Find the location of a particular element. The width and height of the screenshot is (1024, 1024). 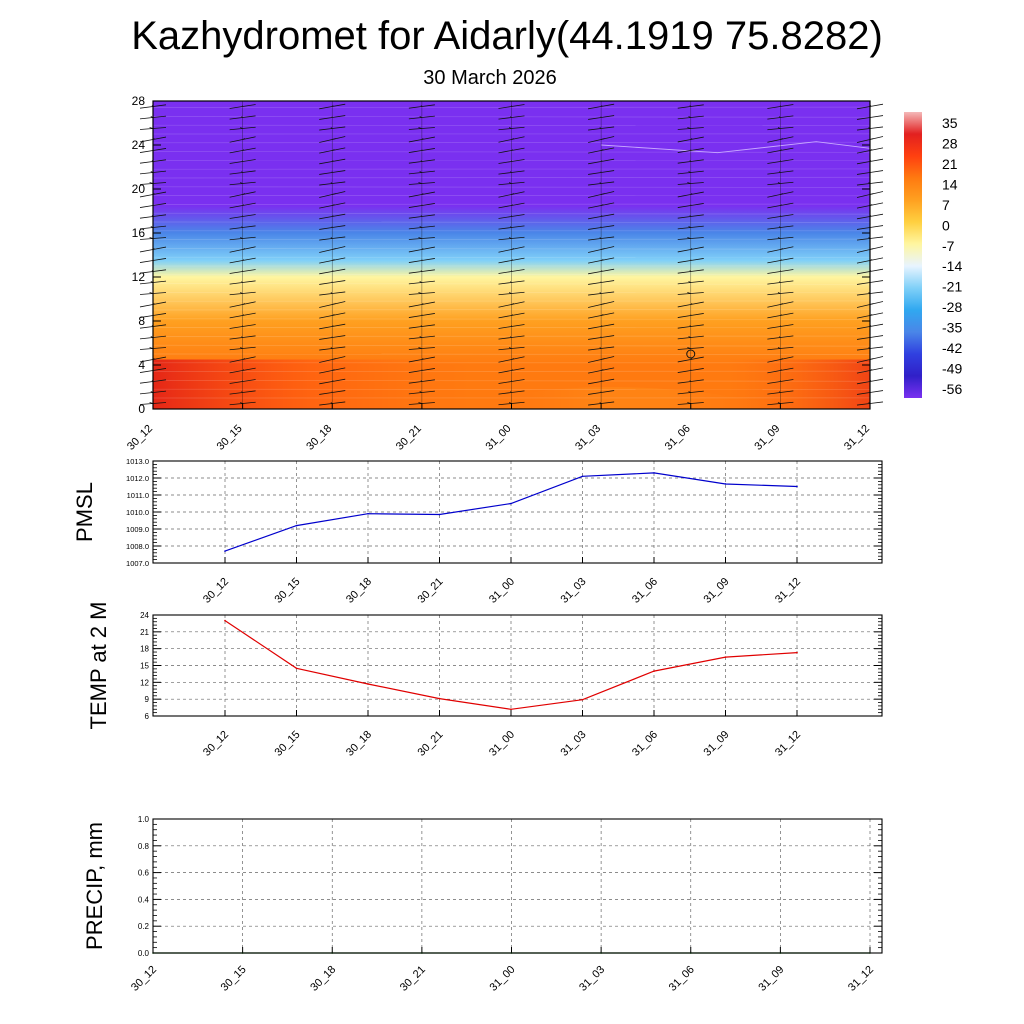

x-tick-label: 31_12 is located at coordinates (788, 744).